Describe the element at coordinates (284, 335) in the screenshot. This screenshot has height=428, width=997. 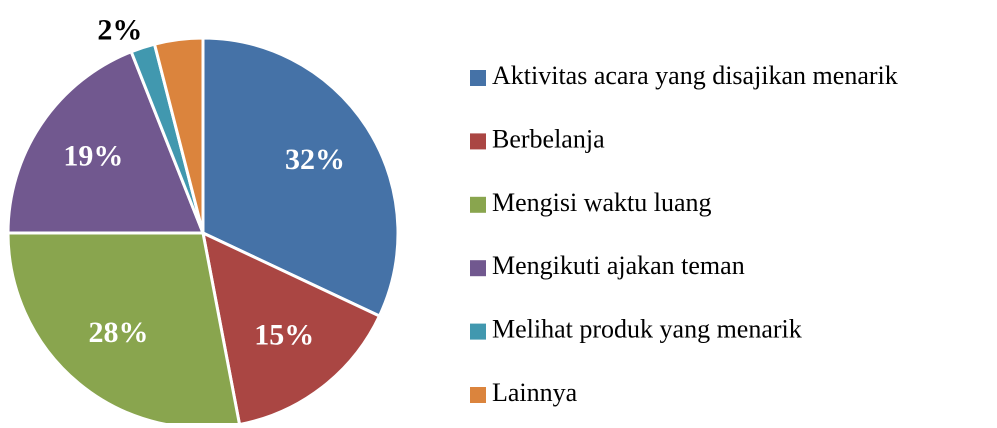
I see `data-label: 15%` at that location.